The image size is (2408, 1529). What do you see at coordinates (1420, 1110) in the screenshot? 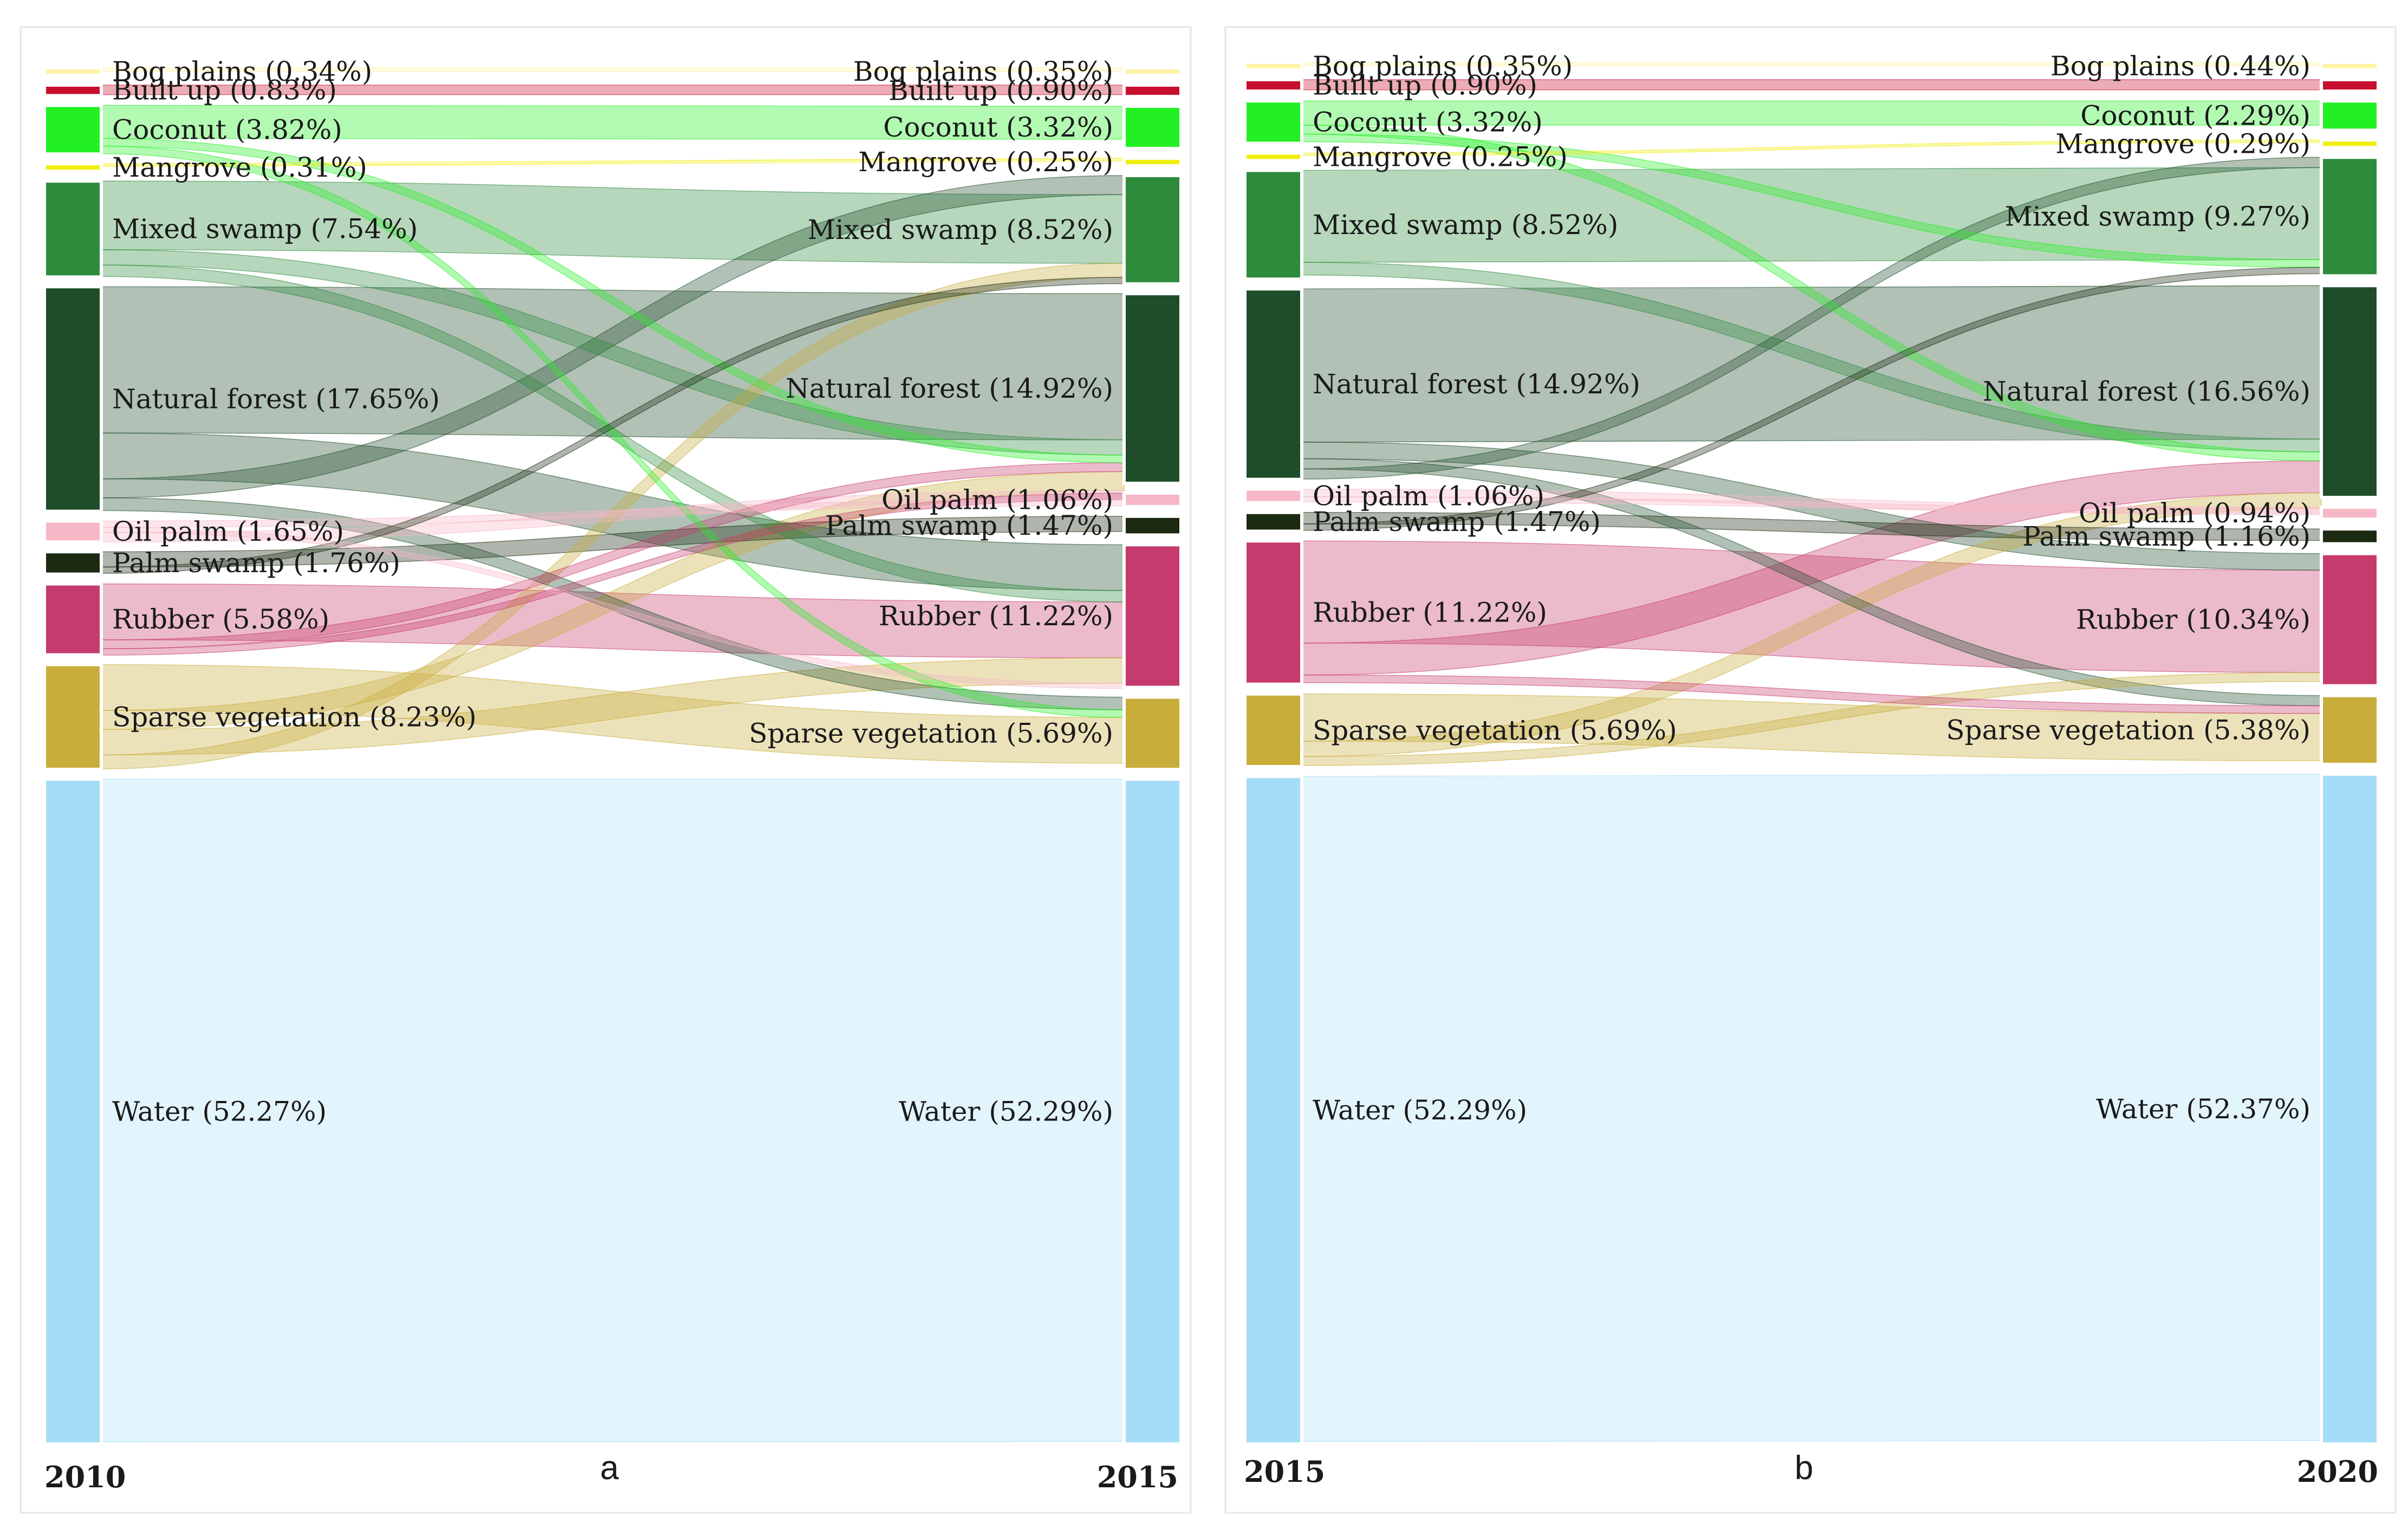
I see `label-left-water: Water (52.29%)` at bounding box center [1420, 1110].